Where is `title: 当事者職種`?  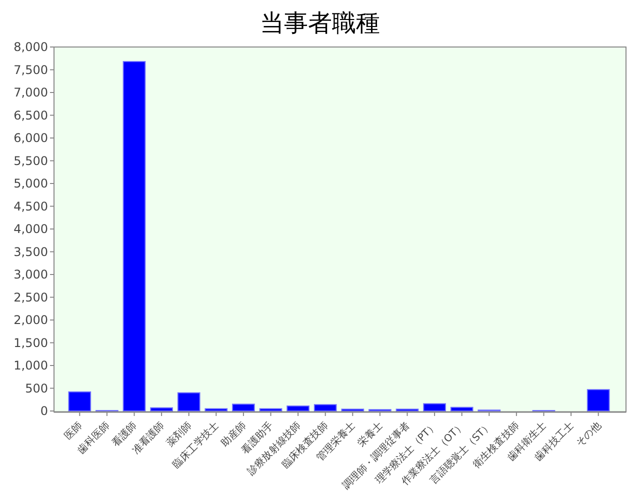 title: 当事者職種 is located at coordinates (320, 23).